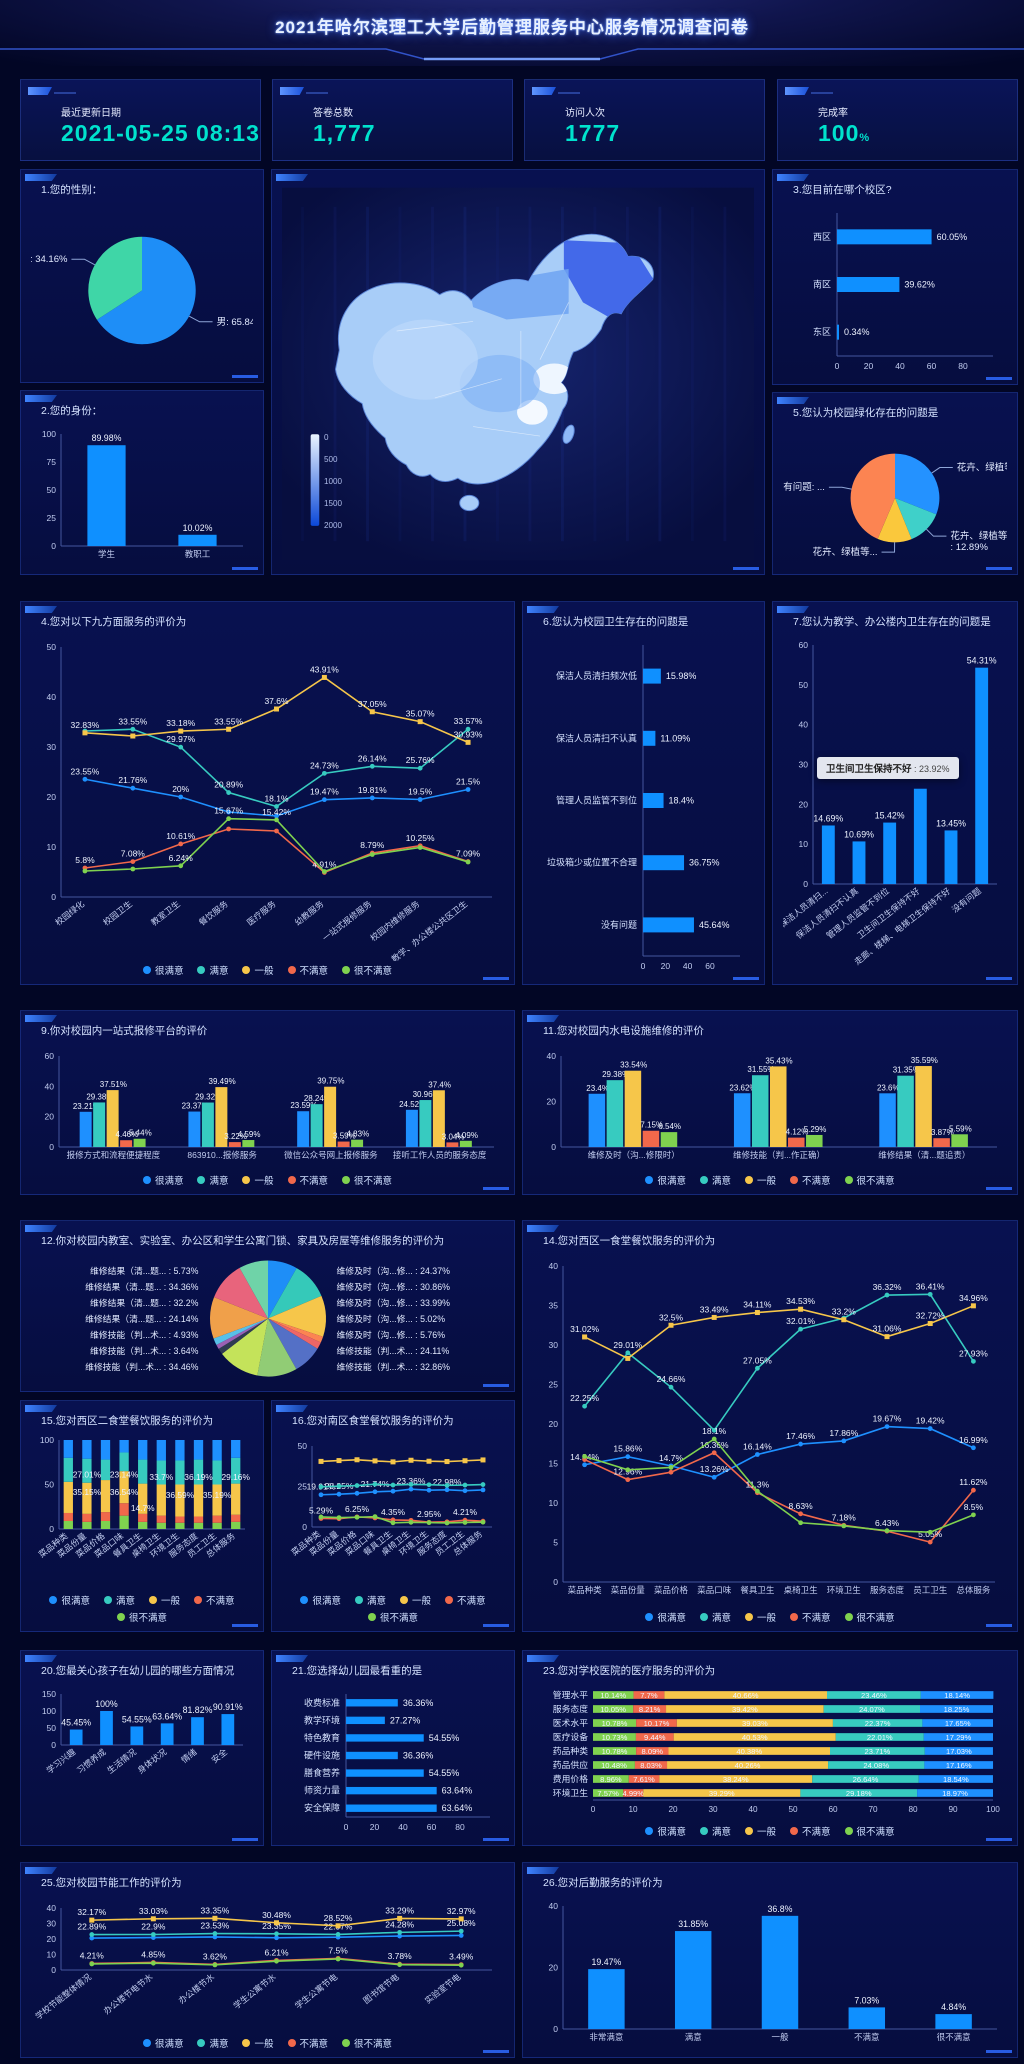  What do you see at coordinates (439, 1084) in the screenshot?
I see `svg-text: 37.4%` at bounding box center [439, 1084].